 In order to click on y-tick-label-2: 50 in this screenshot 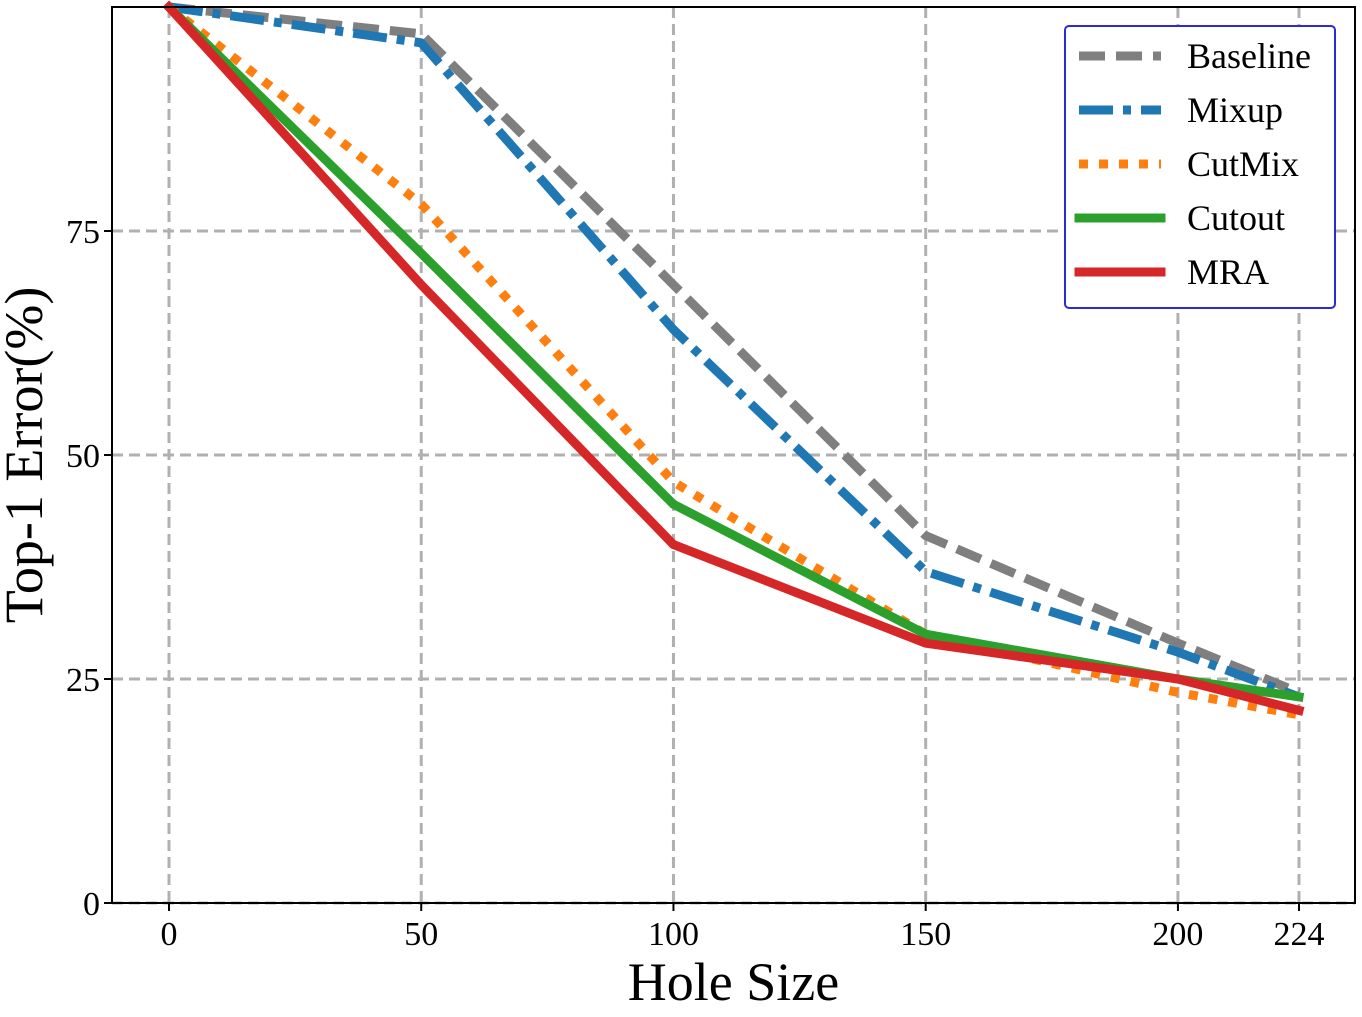, I will do `click(83, 456)`.